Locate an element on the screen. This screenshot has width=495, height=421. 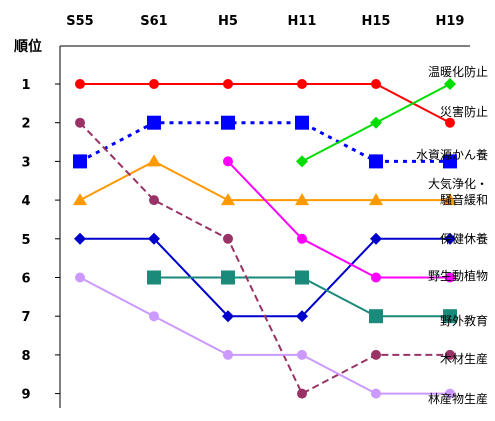
series-label: 野外教育 is located at coordinates (464, 320).